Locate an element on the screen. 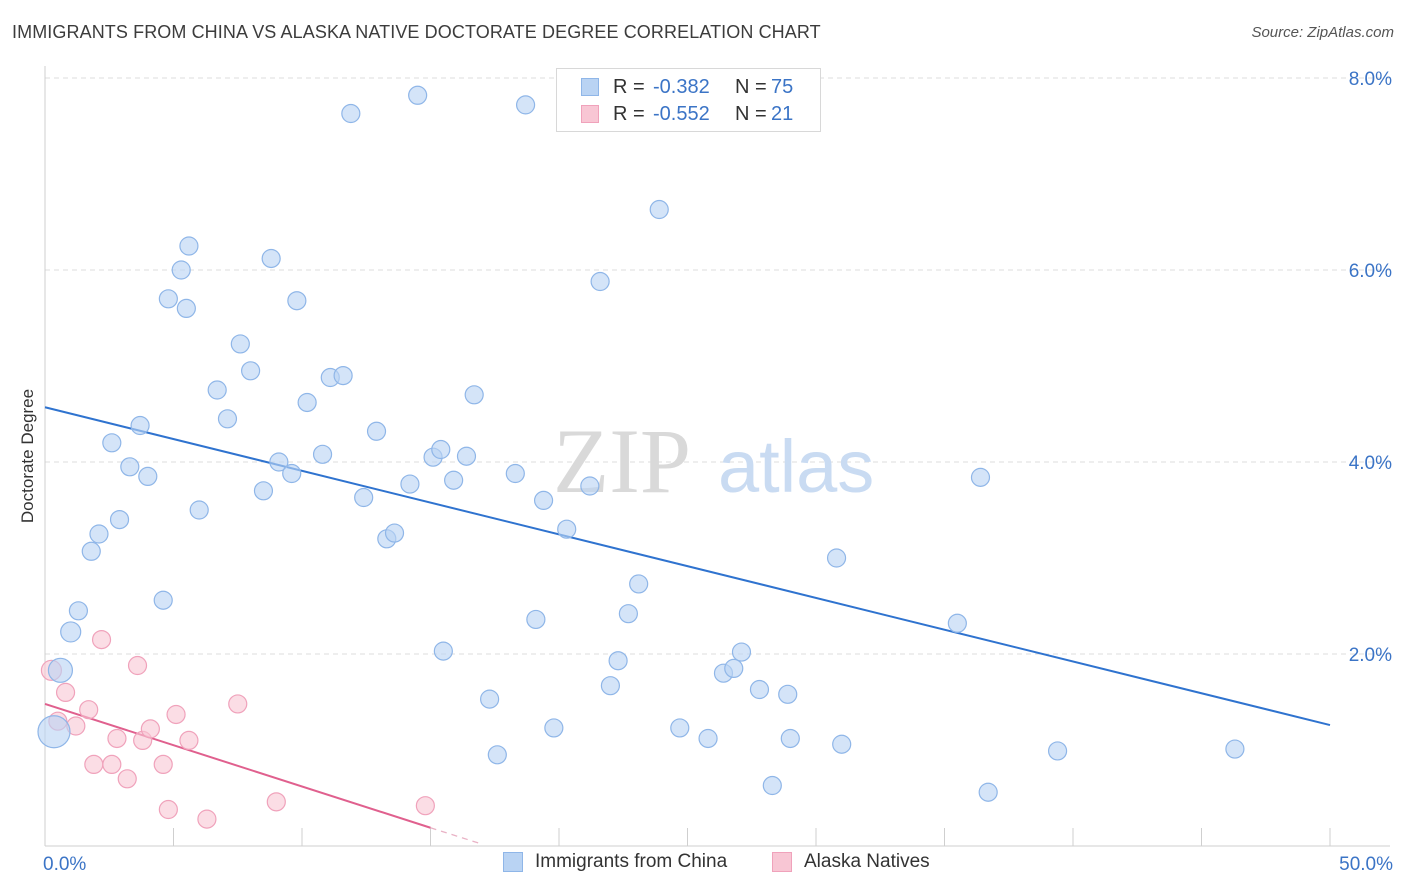 This screenshot has width=1406, height=892. y-tick-label: 8.0% is located at coordinates (1370, 79).